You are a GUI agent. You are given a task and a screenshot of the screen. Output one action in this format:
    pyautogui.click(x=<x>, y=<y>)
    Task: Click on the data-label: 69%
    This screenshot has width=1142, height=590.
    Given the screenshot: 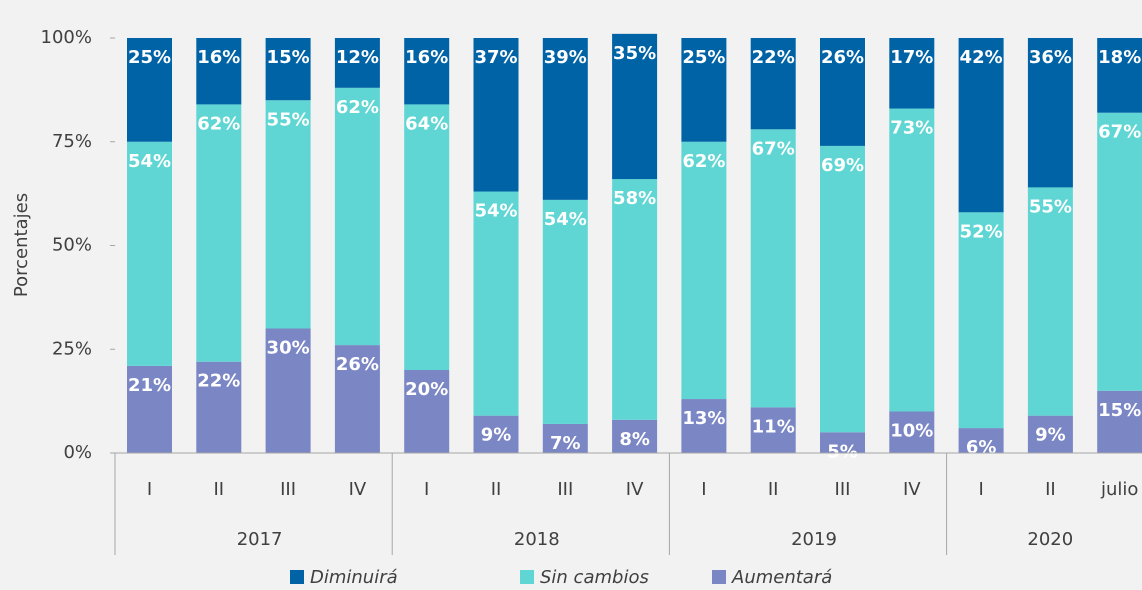 What is the action you would take?
    pyautogui.click(x=842, y=165)
    